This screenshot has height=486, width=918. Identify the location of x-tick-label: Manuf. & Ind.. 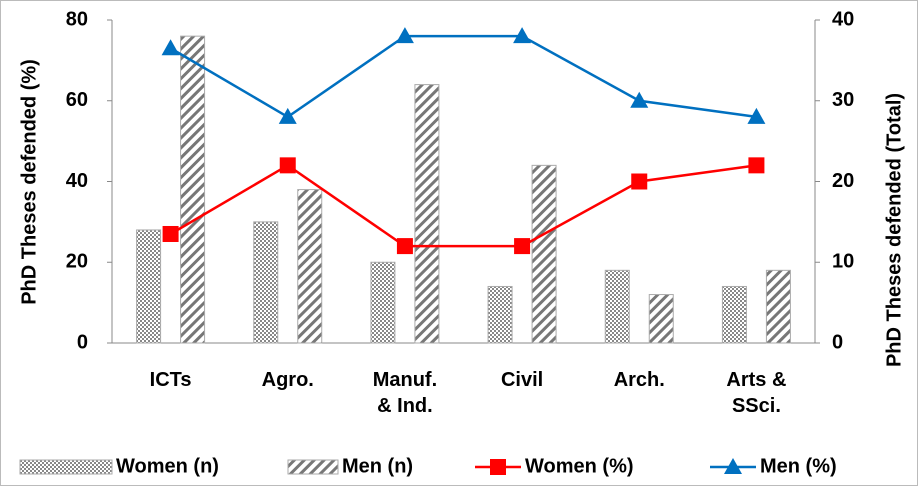
(405, 393).